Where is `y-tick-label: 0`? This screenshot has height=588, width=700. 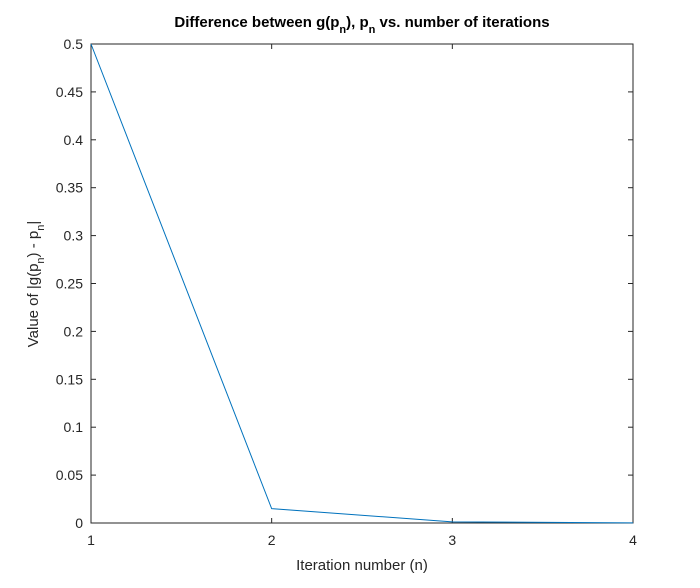 y-tick-label: 0 is located at coordinates (79, 523).